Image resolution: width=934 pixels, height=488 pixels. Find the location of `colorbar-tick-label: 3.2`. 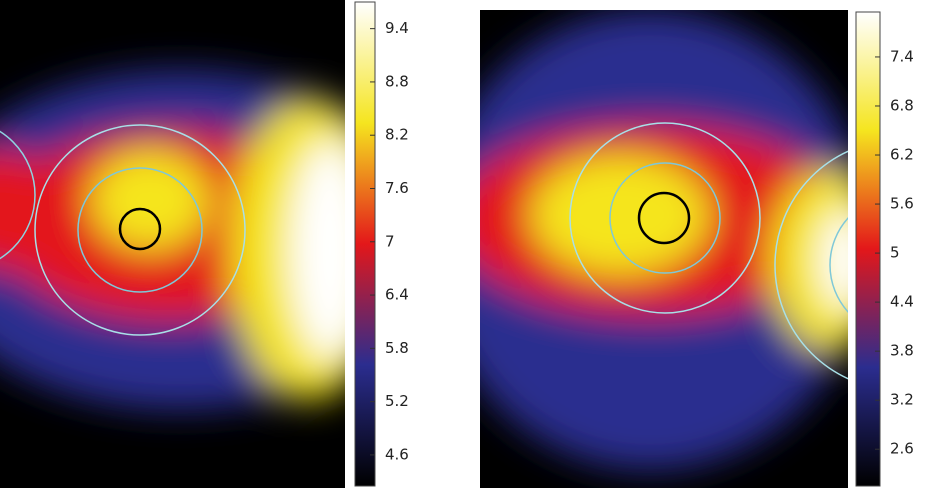

colorbar-tick-label: 3.2 is located at coordinates (902, 400).